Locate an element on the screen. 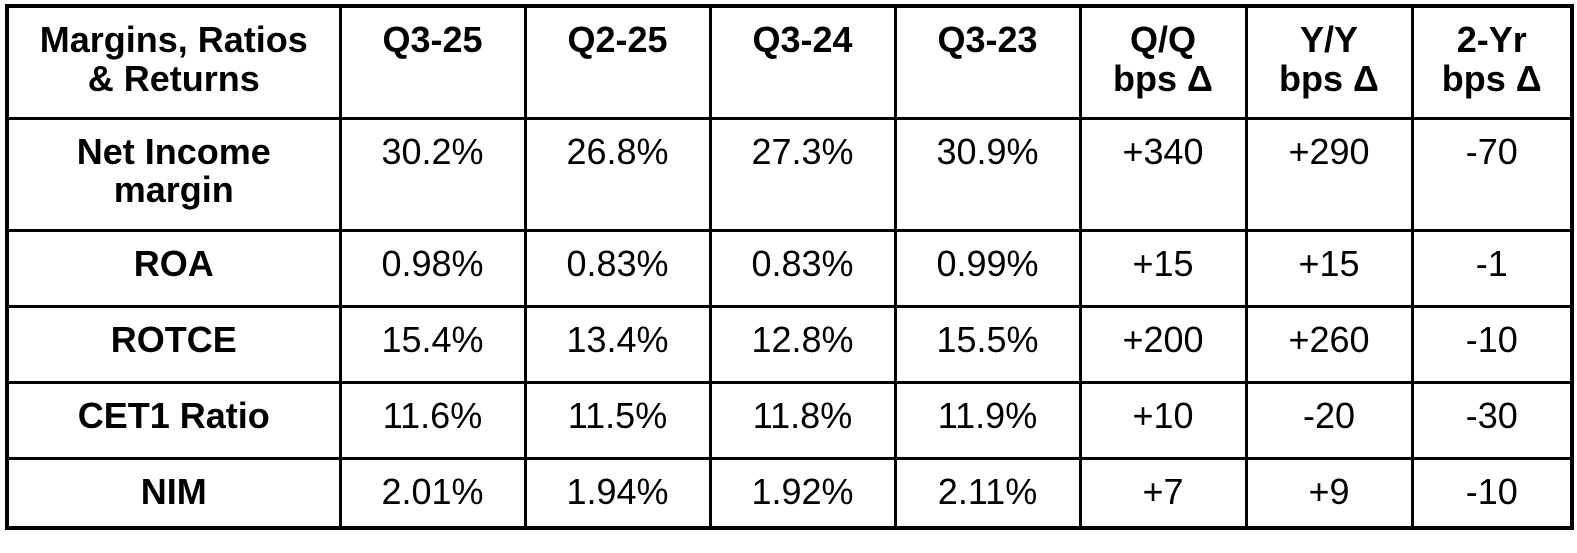 The height and width of the screenshot is (553, 1577). table-cell: 13.4% is located at coordinates (617, 344).